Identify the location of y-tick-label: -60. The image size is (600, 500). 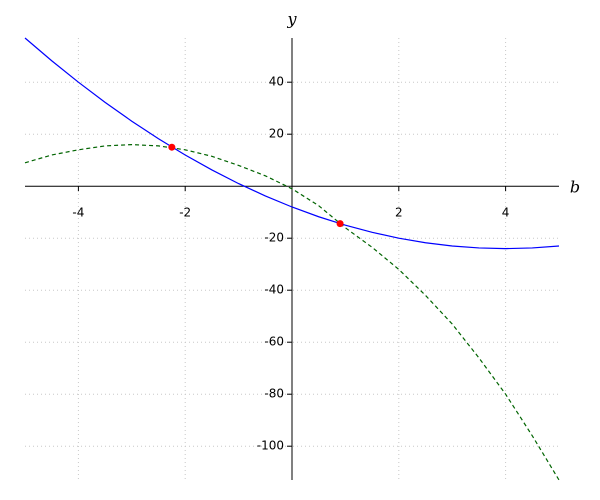
(274, 342).